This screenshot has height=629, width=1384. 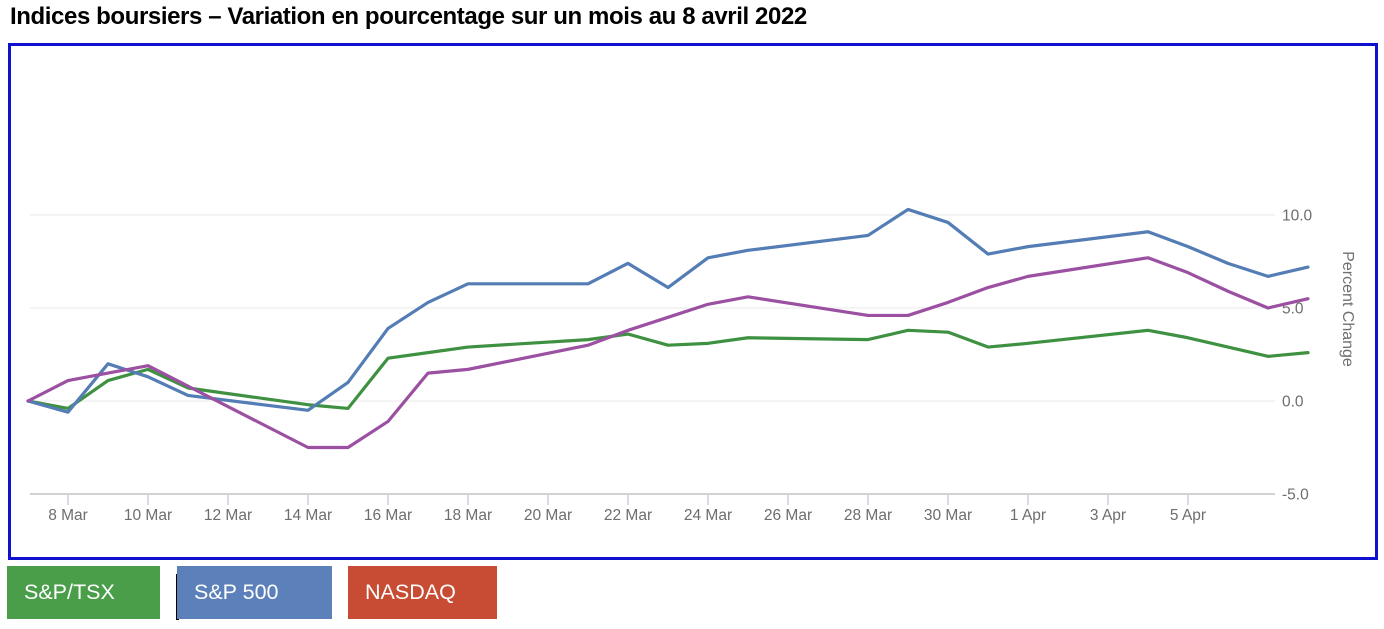 What do you see at coordinates (410, 592) in the screenshot?
I see `legend-button-label: NASDAQ` at bounding box center [410, 592].